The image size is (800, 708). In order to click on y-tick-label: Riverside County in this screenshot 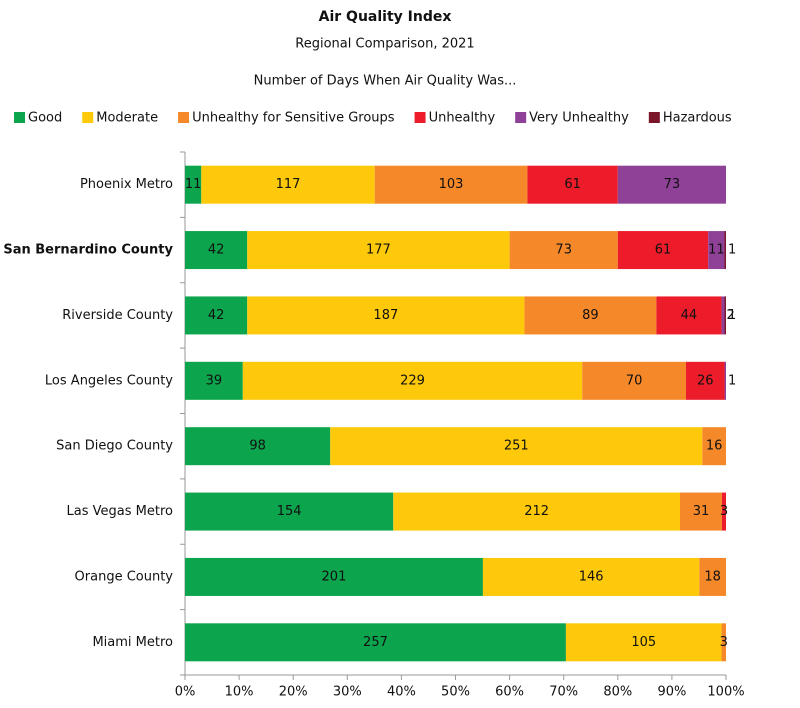, I will do `click(117, 315)`.